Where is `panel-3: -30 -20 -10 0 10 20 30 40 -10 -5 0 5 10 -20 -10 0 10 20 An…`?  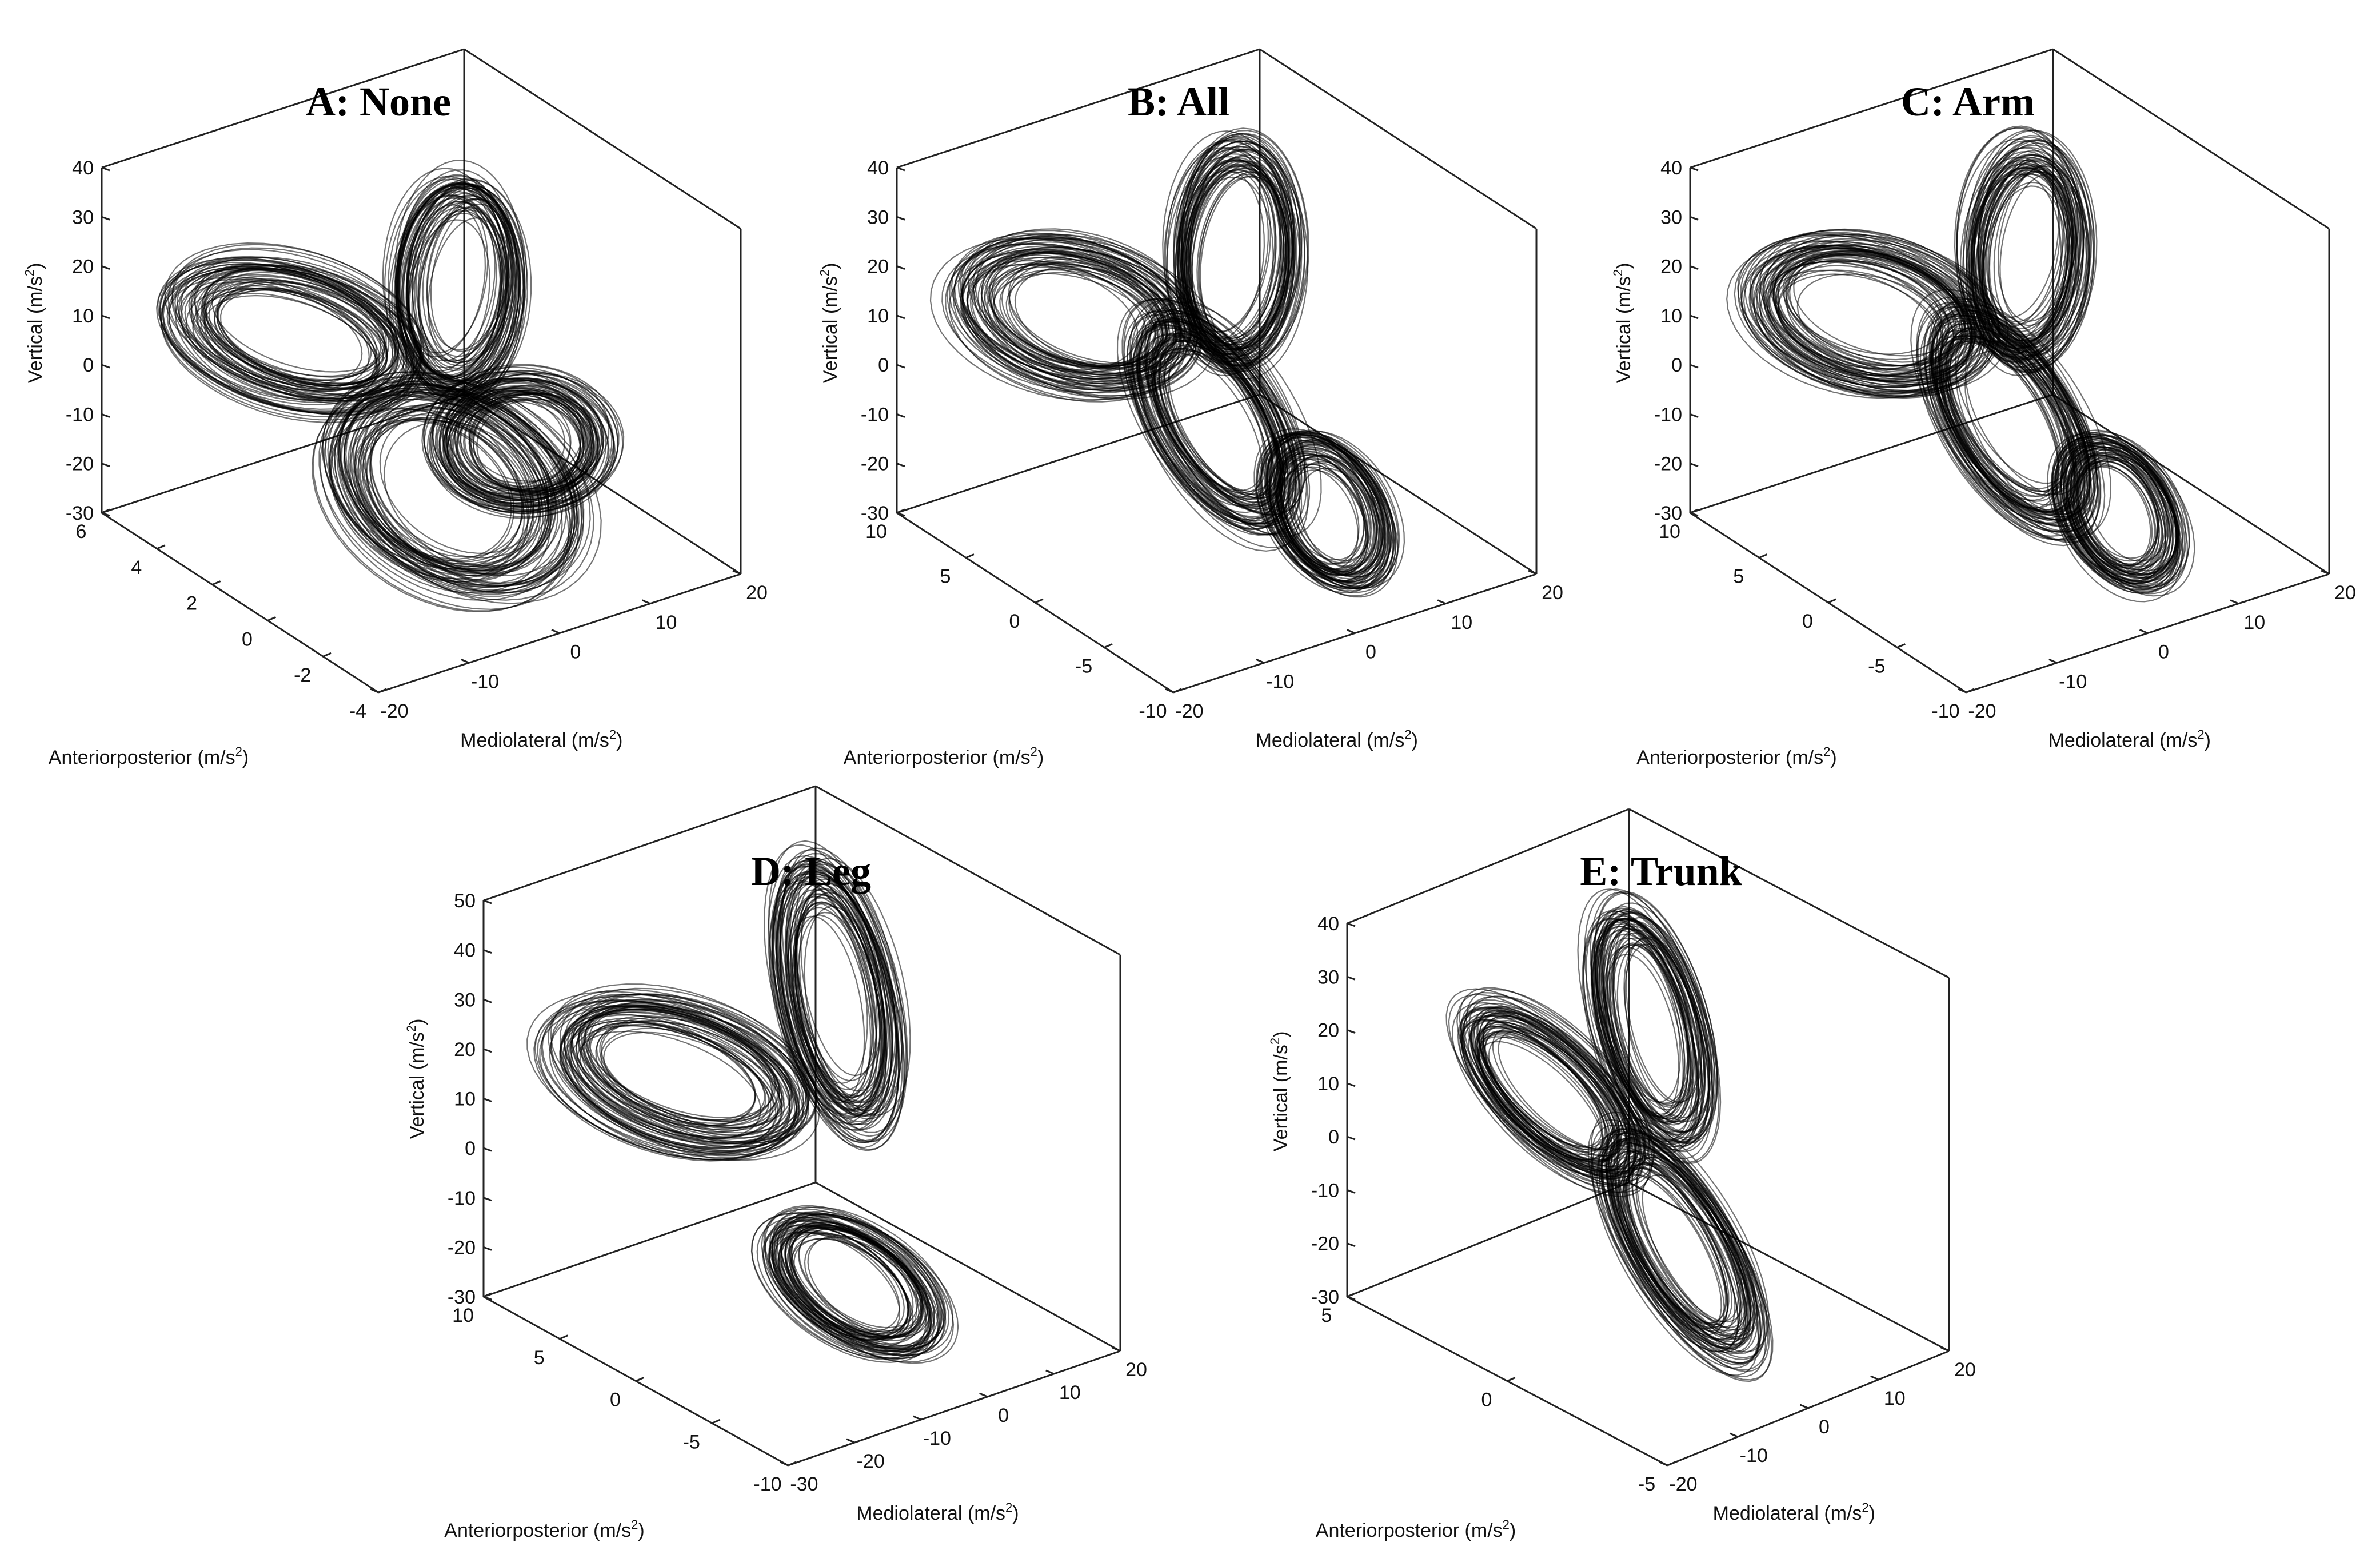 panel-3: -30 -20 -10 0 10 20 30 40 -10 -5 0 5 10 -20 -10 0 10 20 An… is located at coordinates (1983, 408).